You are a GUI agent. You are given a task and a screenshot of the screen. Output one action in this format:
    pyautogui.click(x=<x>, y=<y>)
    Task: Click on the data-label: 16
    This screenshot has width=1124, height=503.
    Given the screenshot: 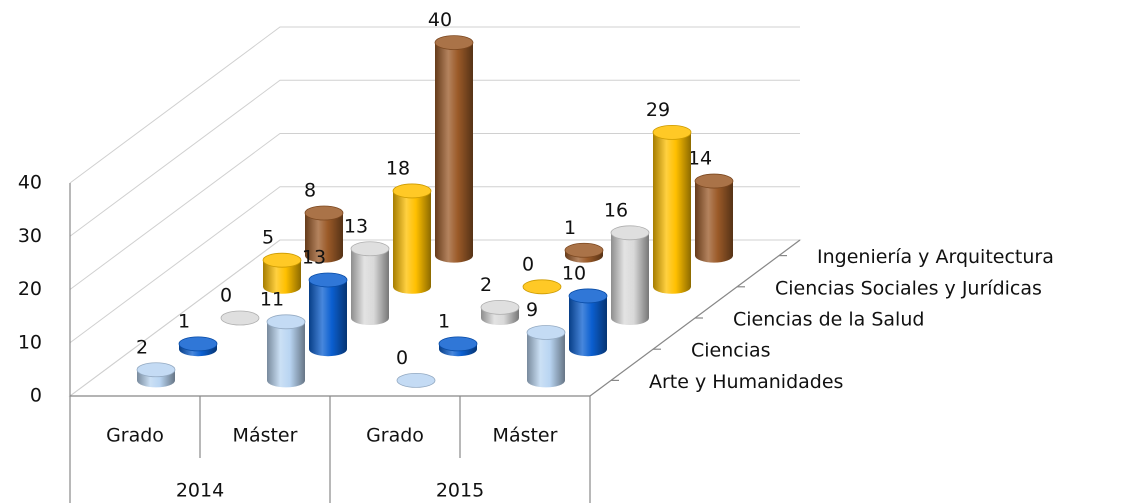 What is the action you would take?
    pyautogui.click(x=616, y=210)
    